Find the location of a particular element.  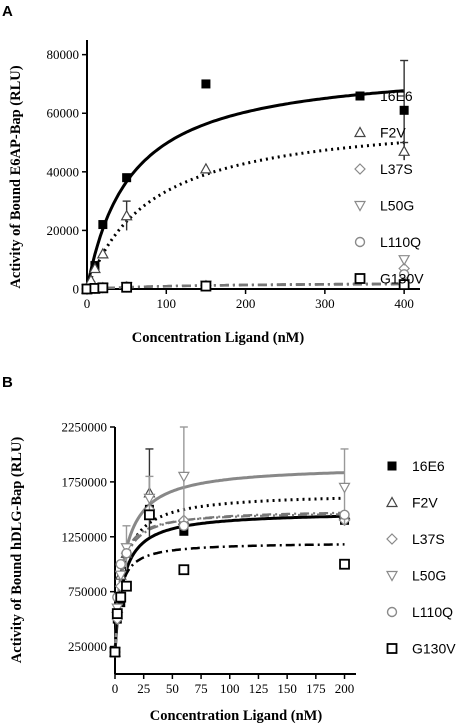

y-tick-label: 80000 is located at coordinates (63, 54).